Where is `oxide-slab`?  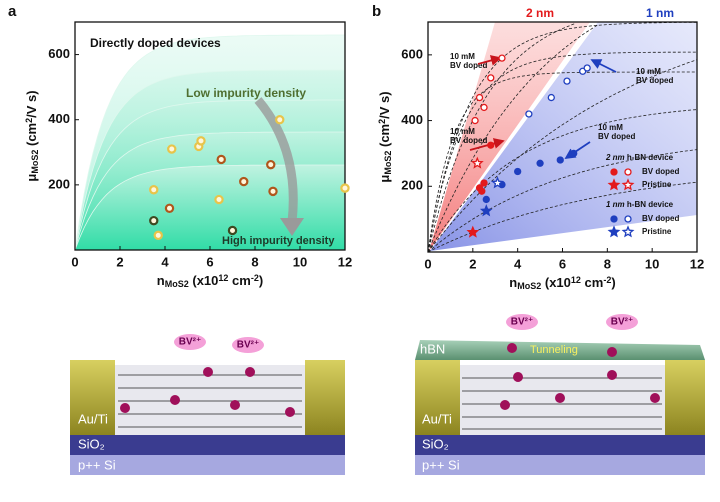
oxide-slab is located at coordinates (560, 445).